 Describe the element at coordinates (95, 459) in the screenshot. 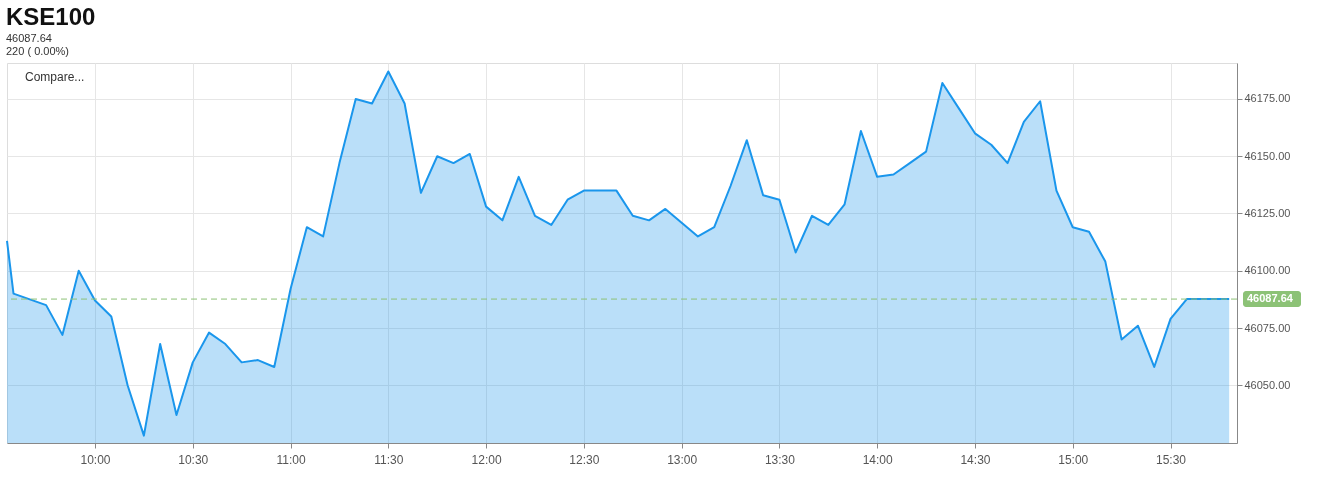

I see `x-tick-label: 10:00` at that location.